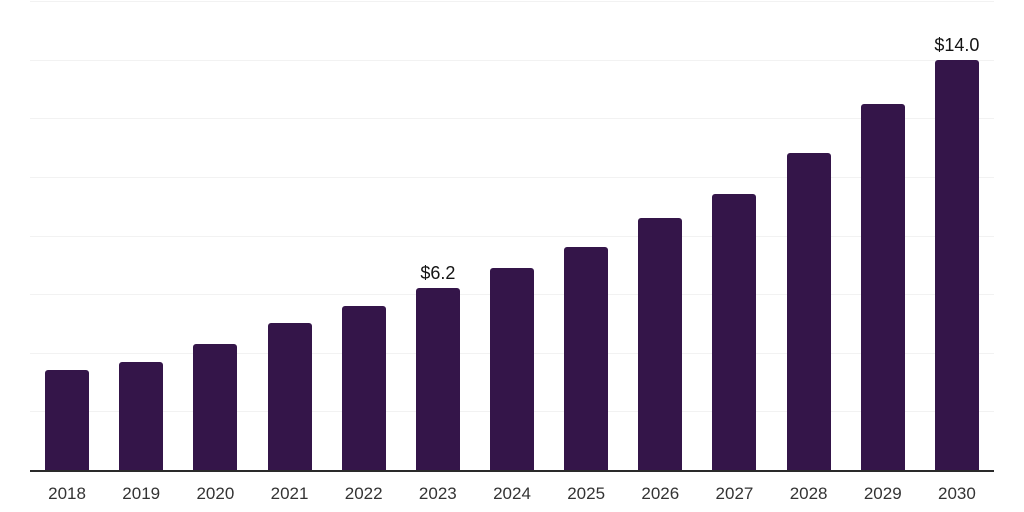  I want to click on x-tick-2030: 2030, so click(957, 493).